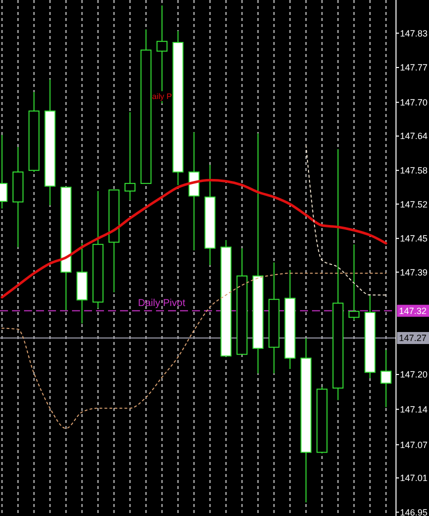  Describe the element at coordinates (413, 311) in the screenshot. I see `annotation: 147.32` at that location.